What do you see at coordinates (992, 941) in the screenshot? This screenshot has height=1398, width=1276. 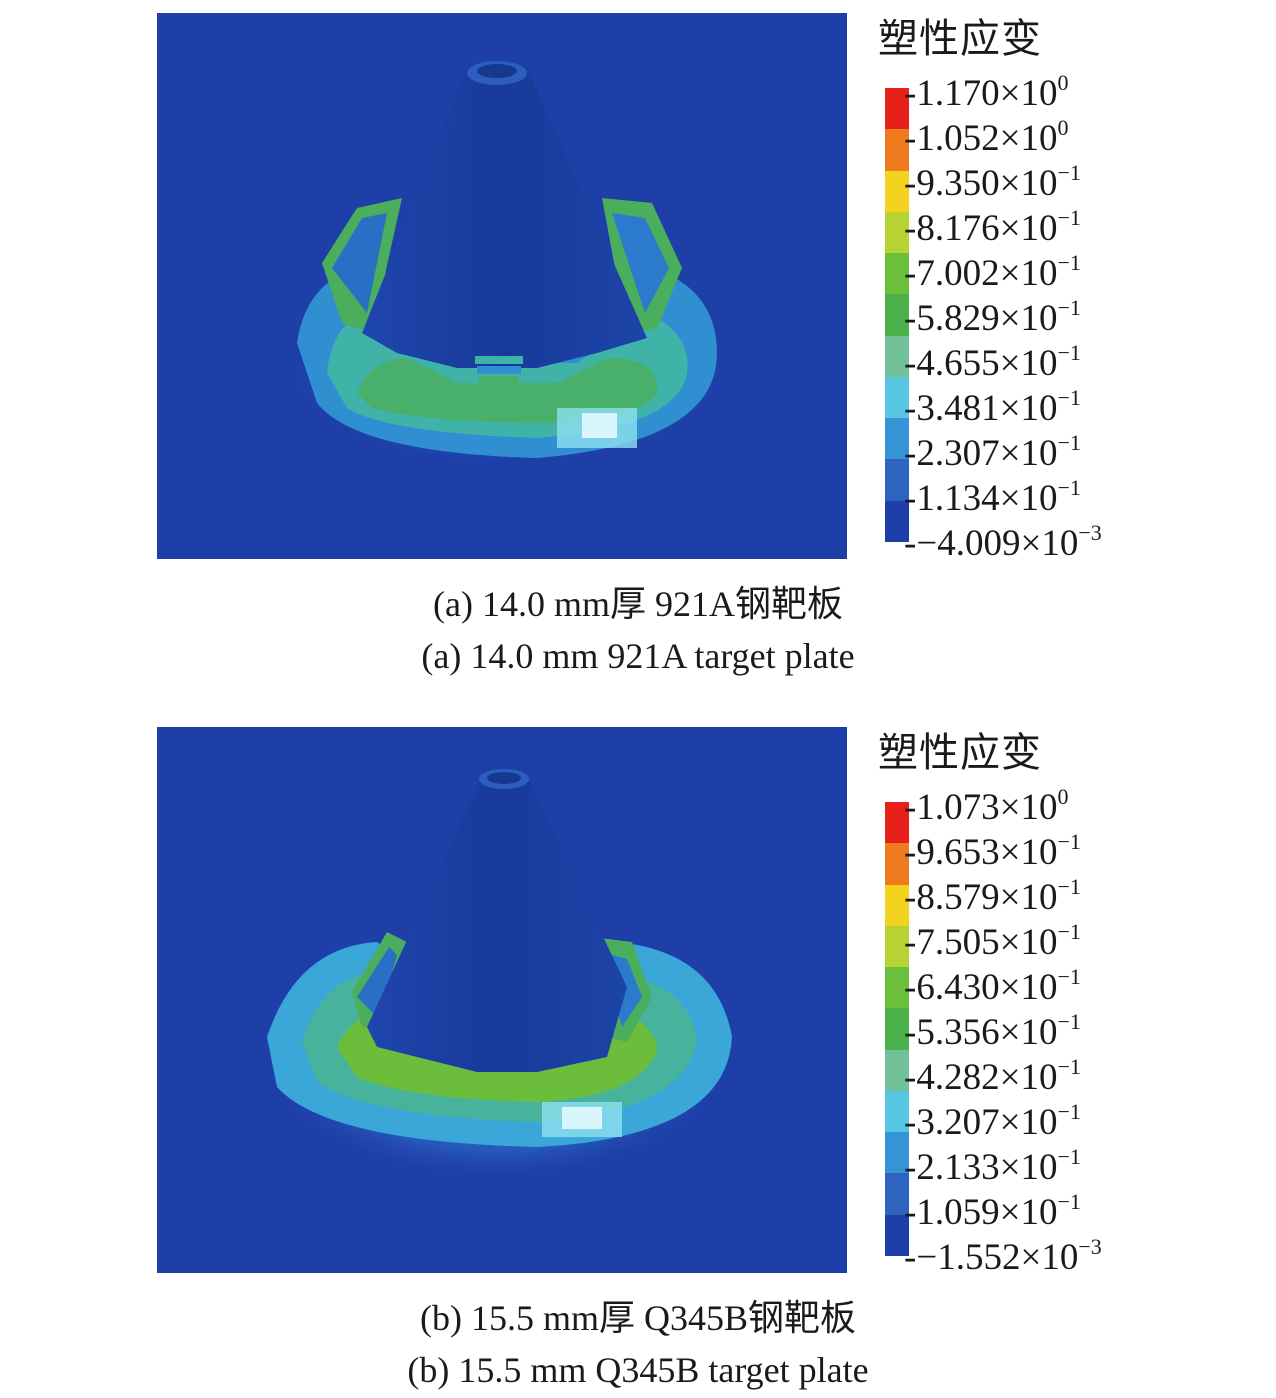 I see `colorbar-tick-label: -7.505×10⁻¹` at bounding box center [992, 941].